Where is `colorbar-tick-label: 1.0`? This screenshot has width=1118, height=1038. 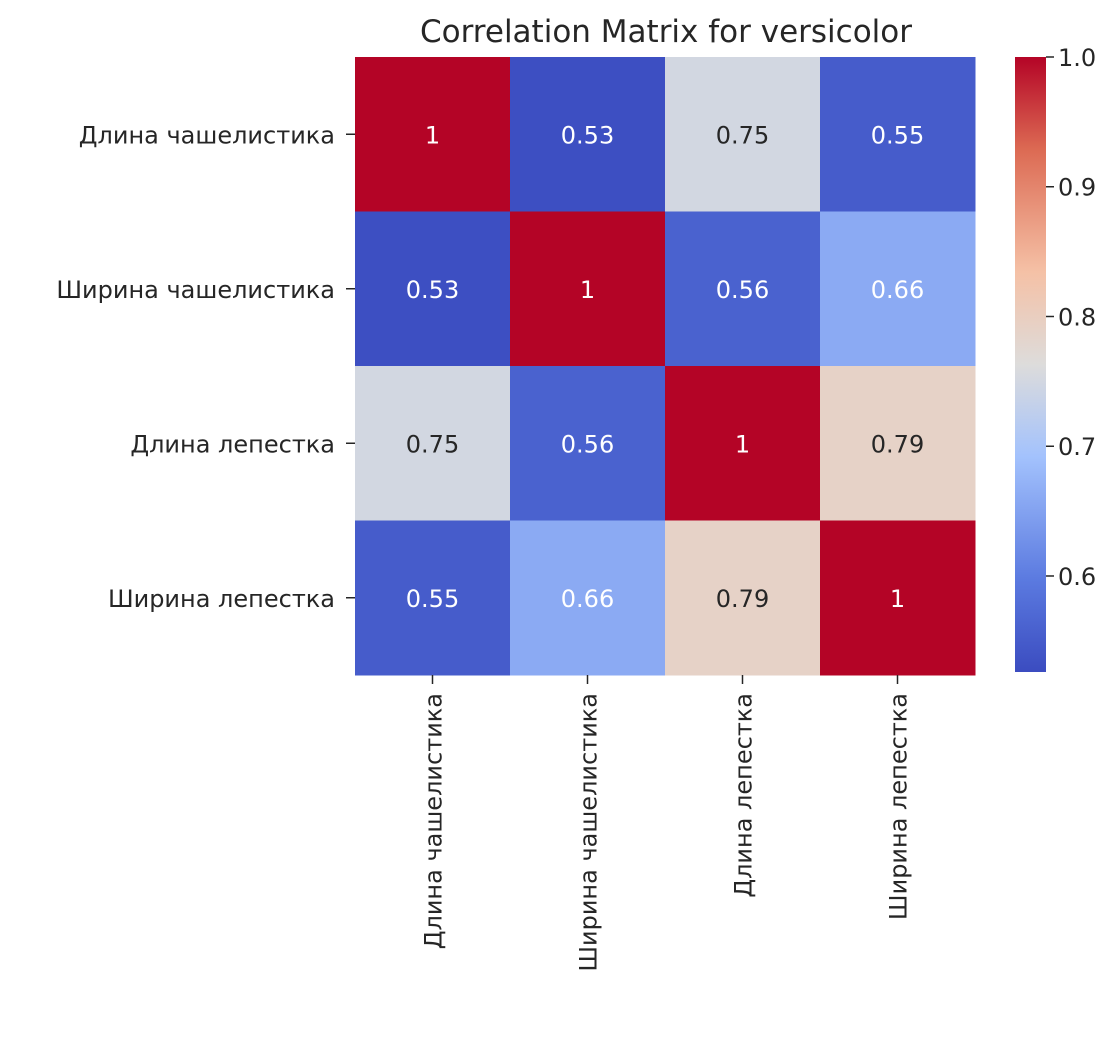
colorbar-tick-label: 1.0 is located at coordinates (1077, 58).